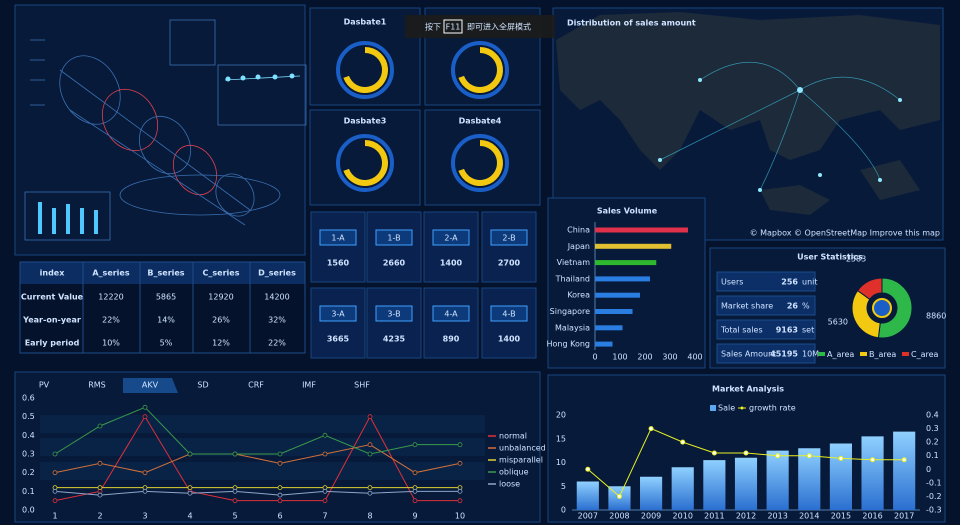 The height and width of the screenshot is (525, 960). I want to click on x-tick-label: 5, so click(234, 516).